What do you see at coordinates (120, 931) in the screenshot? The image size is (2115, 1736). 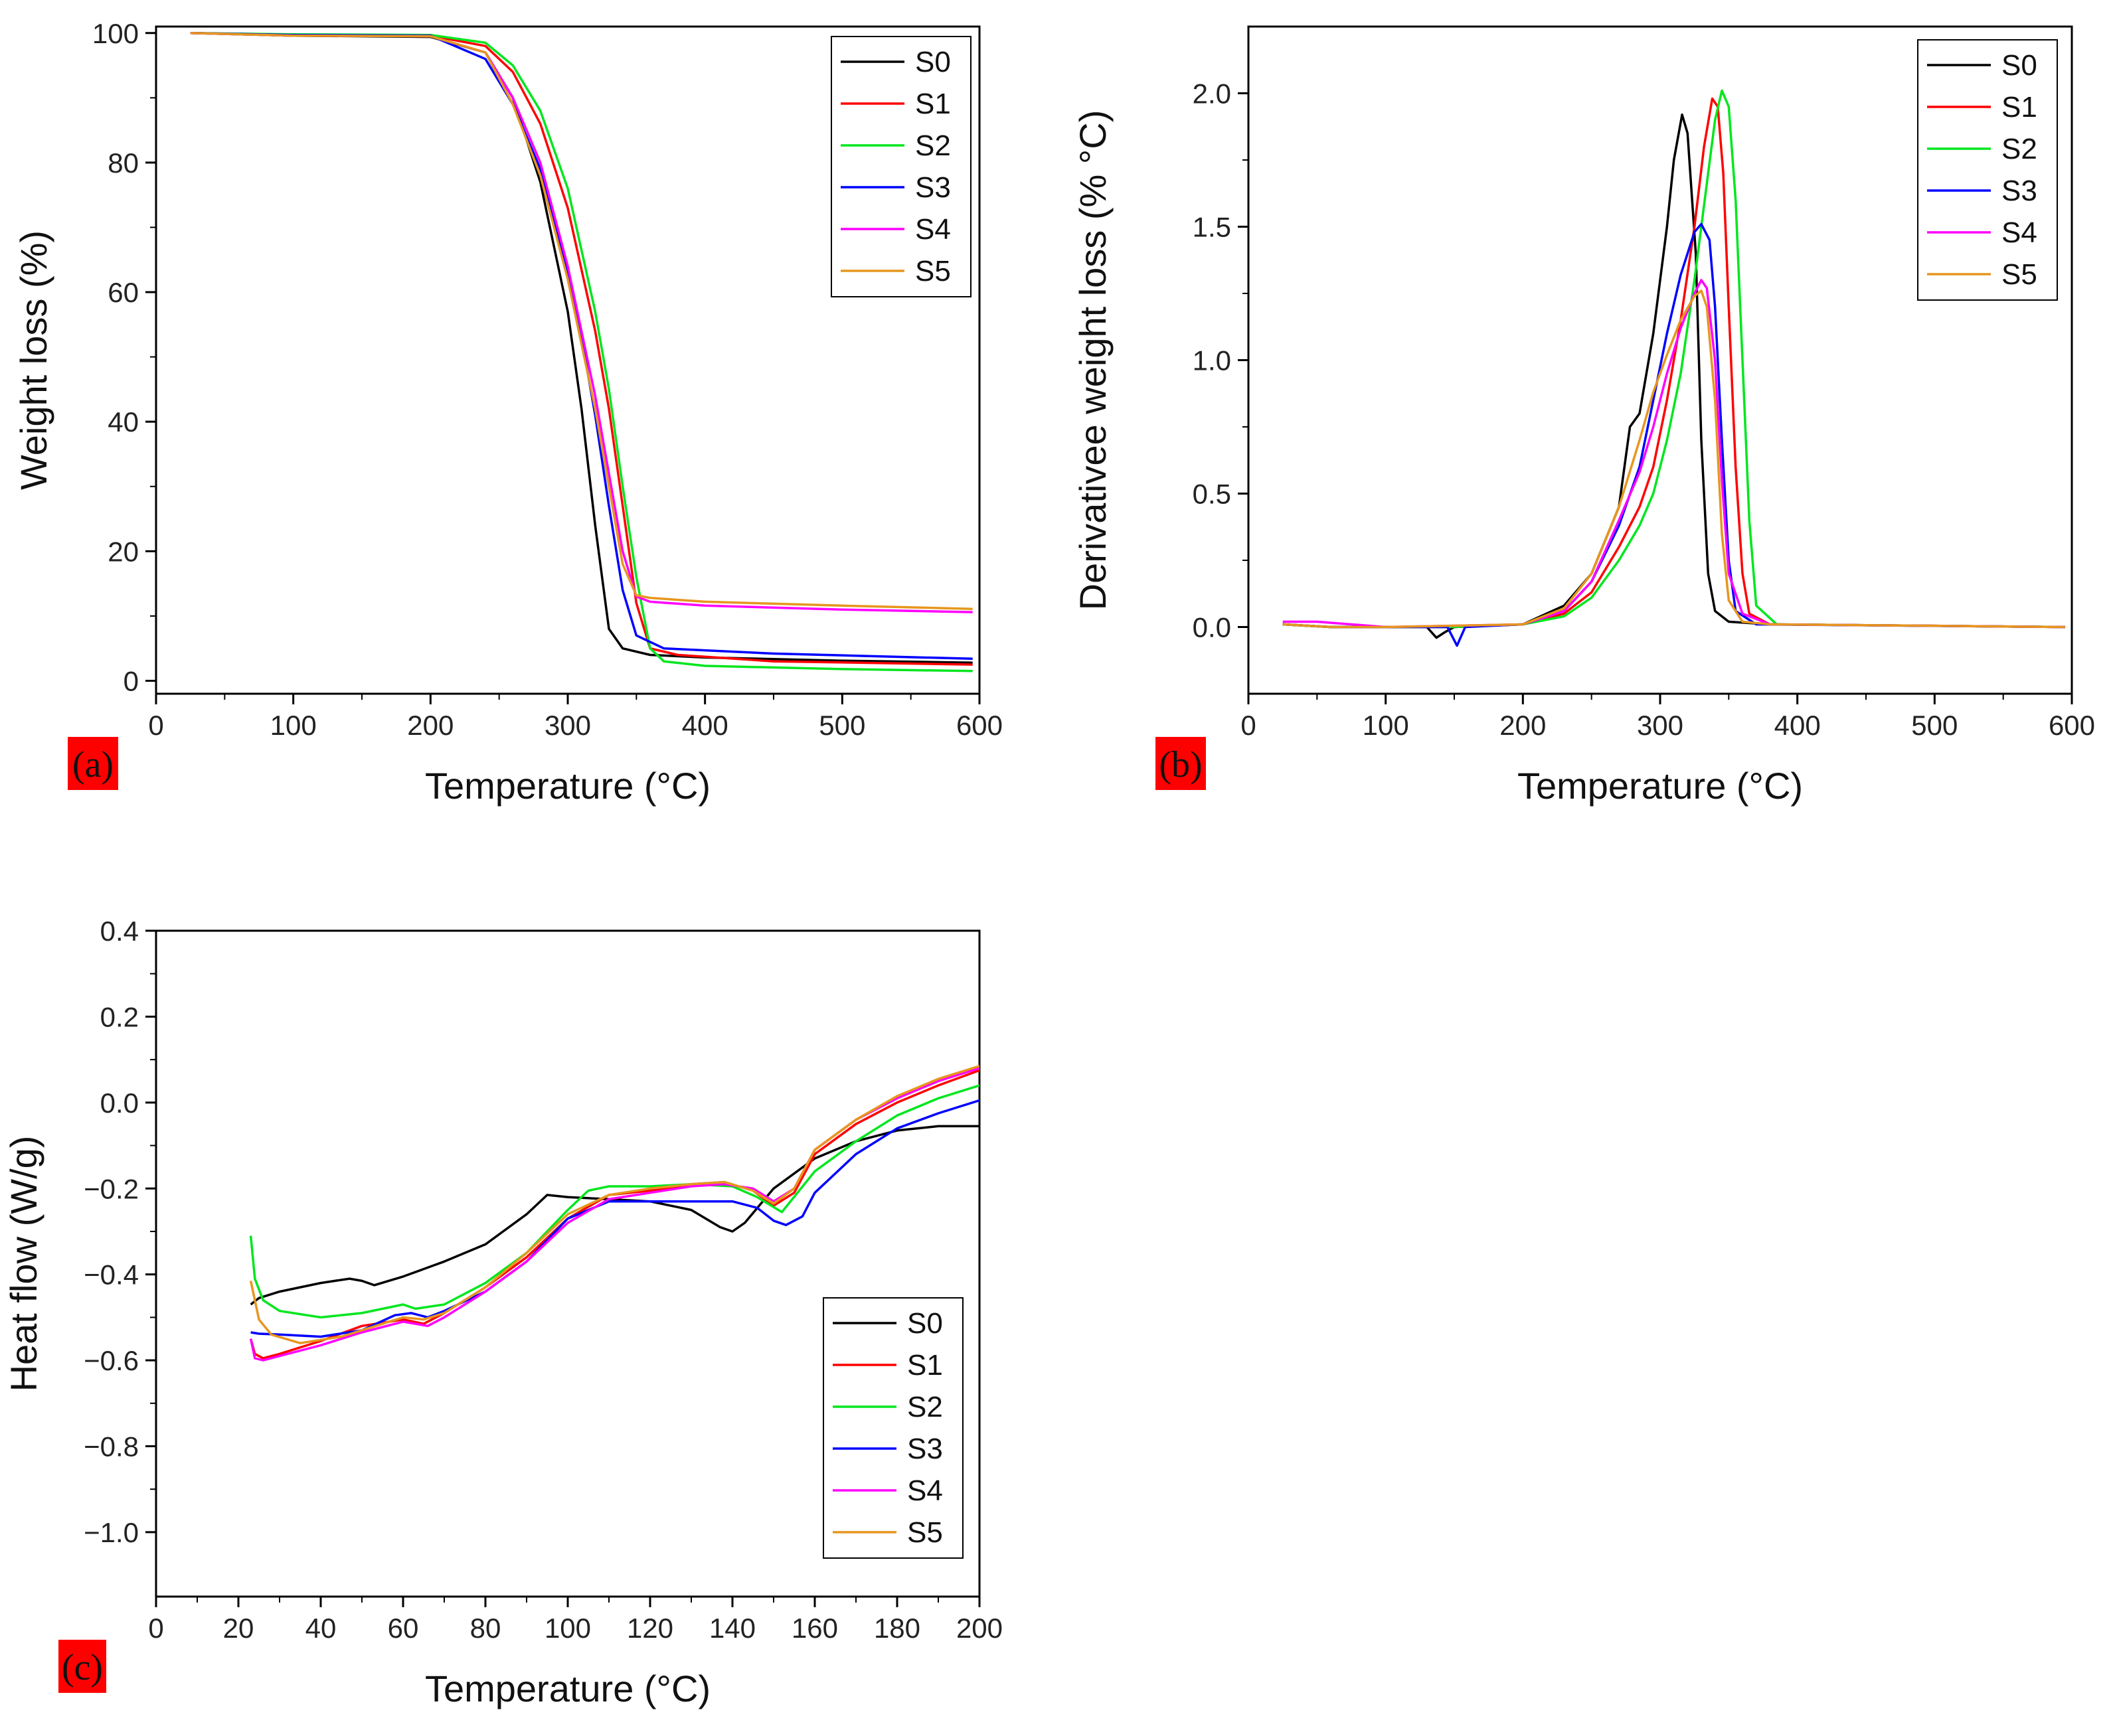 I see `y-tick-label: 0.4` at bounding box center [120, 931].